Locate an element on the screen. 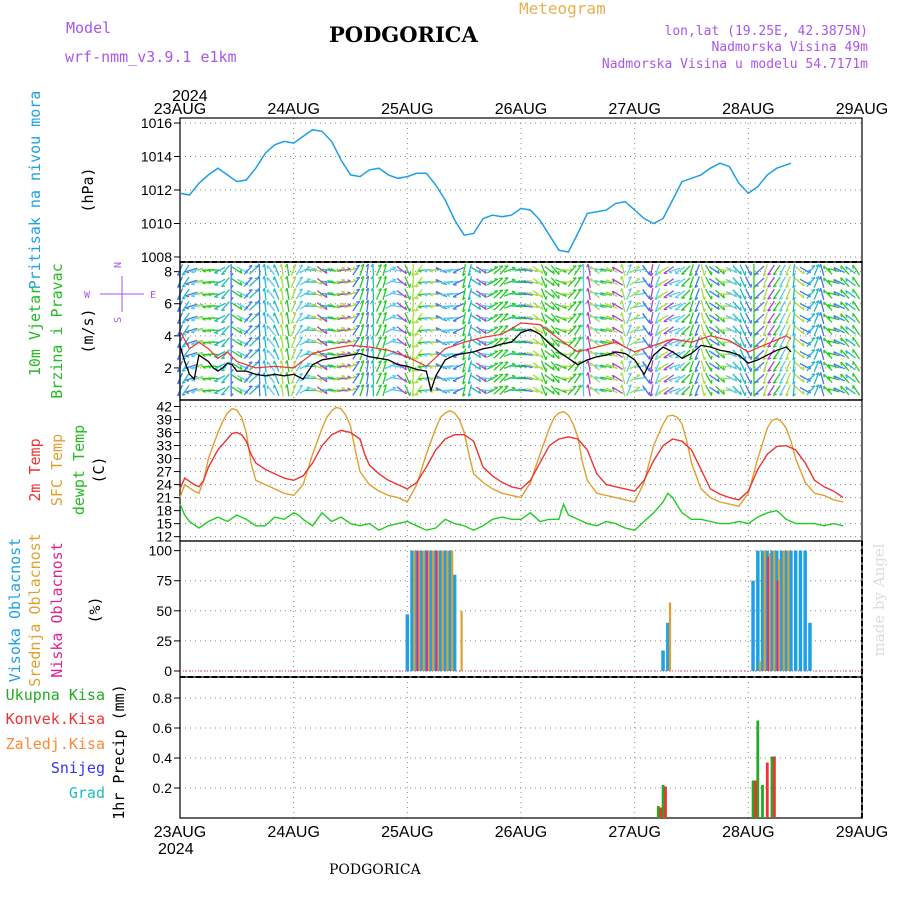 Image resolution: width=900 pixels, height=900 pixels. precip-legend-item: Snijeg is located at coordinates (78, 768).